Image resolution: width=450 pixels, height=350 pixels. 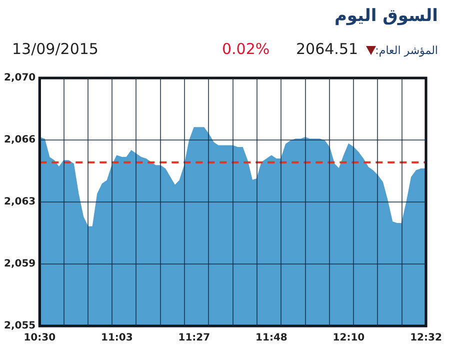 I want to click on y-tick-label: 2,063, so click(x=20, y=202).